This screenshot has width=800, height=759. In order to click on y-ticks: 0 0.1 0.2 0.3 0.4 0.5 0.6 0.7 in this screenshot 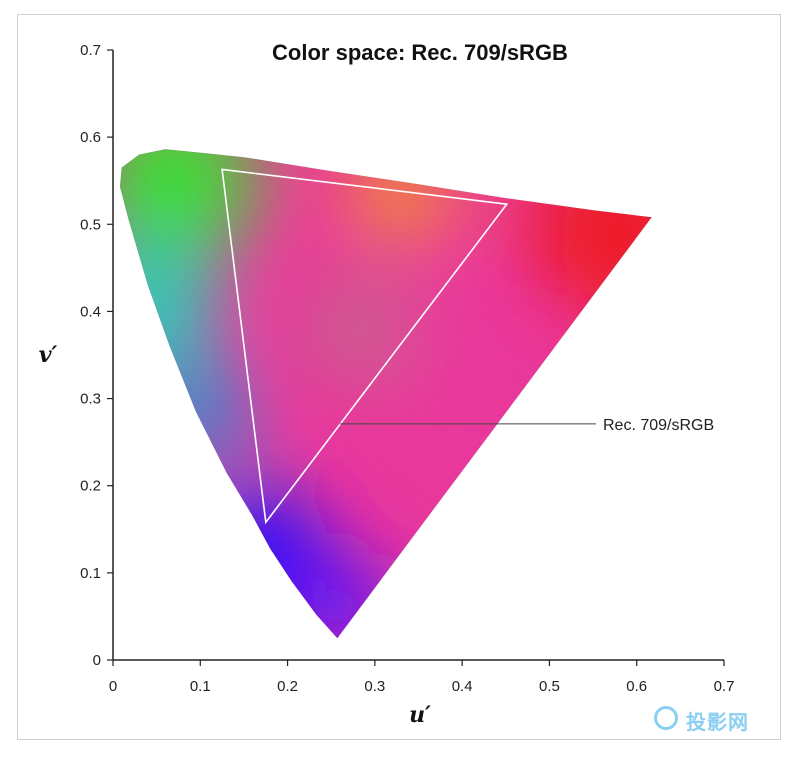, I will do `click(96, 355)`.